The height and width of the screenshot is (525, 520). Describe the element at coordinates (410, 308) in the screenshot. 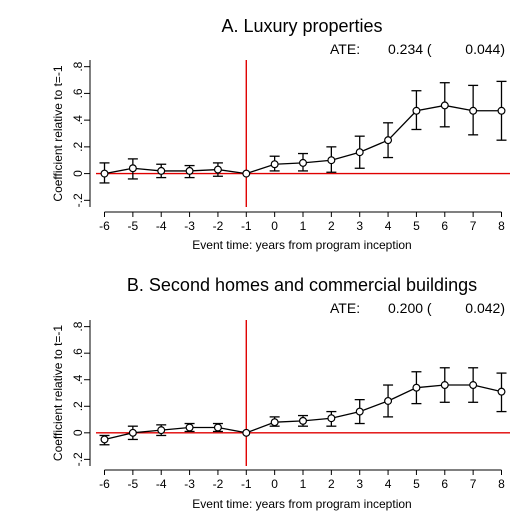

I see `ate-value: 0.200 (` at that location.